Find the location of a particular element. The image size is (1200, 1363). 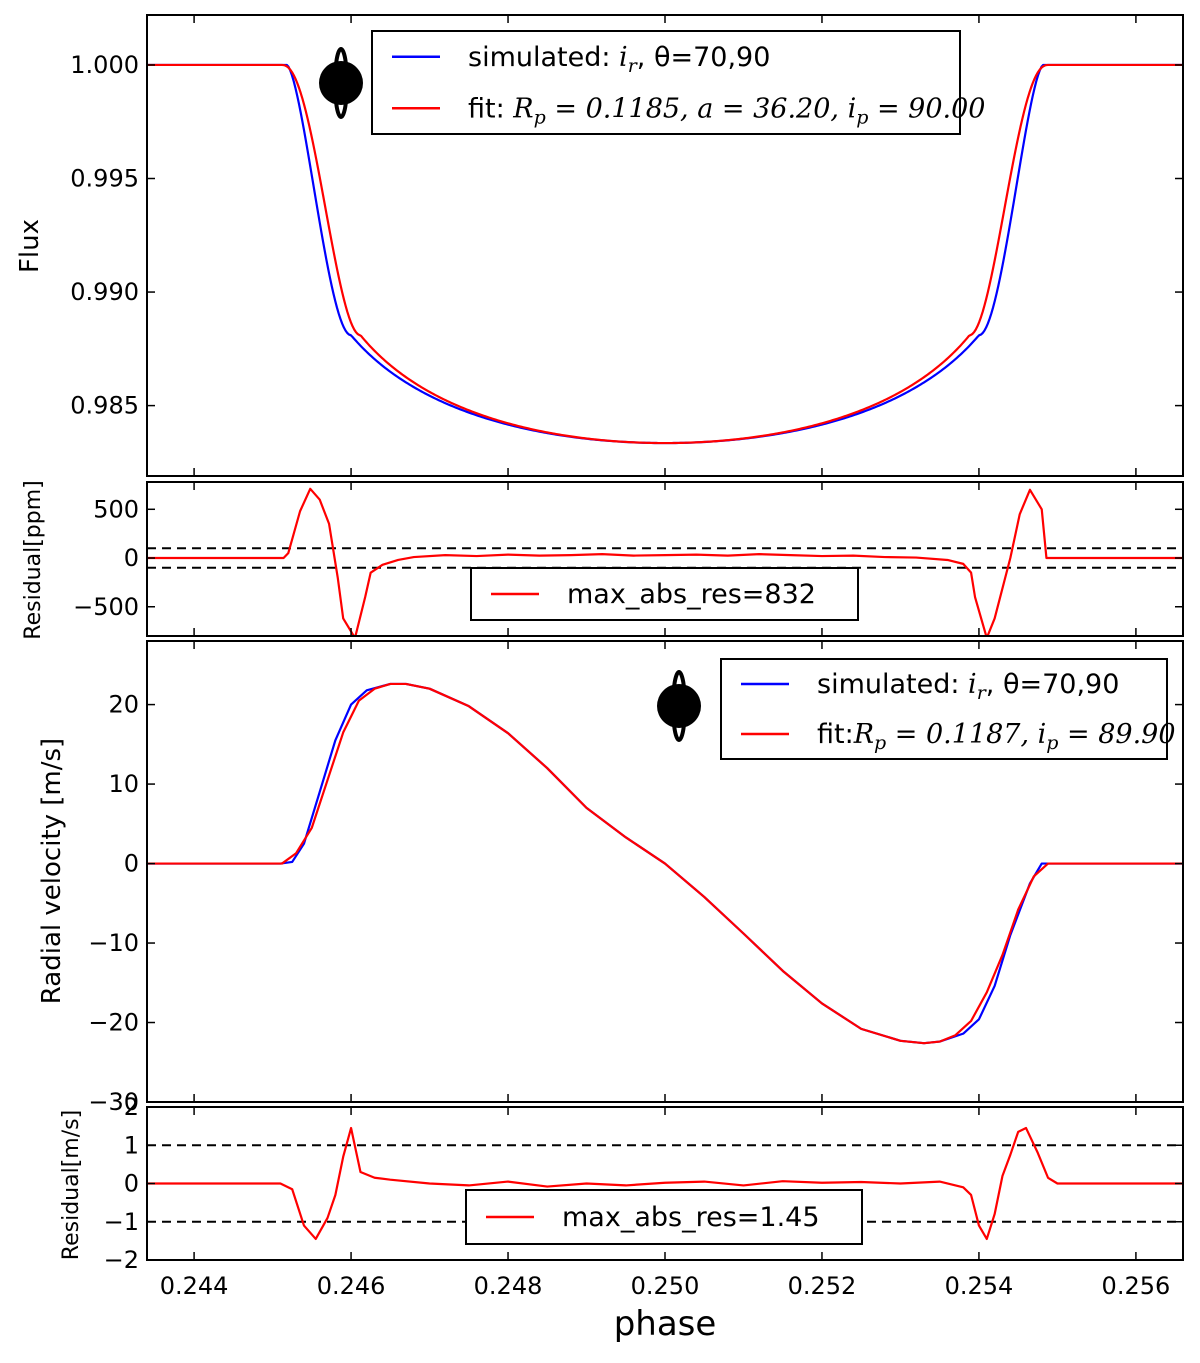

legend-label: fit:Rp = 0.1187, ip = 89.90 is located at coordinates (996, 736).